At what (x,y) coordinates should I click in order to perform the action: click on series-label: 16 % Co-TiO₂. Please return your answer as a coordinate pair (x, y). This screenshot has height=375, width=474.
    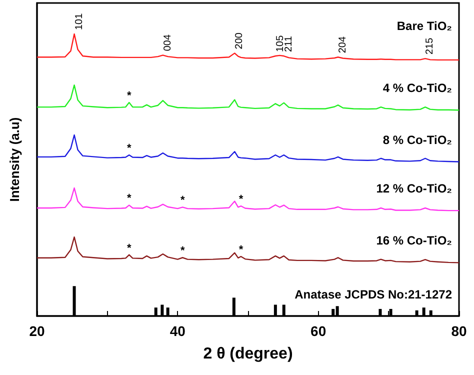
    Looking at the image, I should click on (414, 241).